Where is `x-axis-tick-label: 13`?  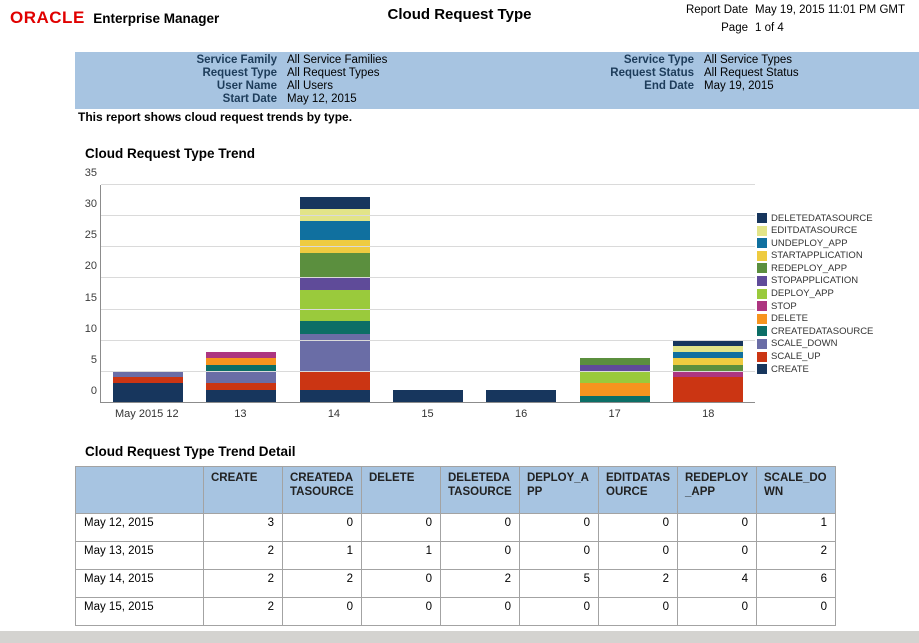 x-axis-tick-label: 13 is located at coordinates (240, 414).